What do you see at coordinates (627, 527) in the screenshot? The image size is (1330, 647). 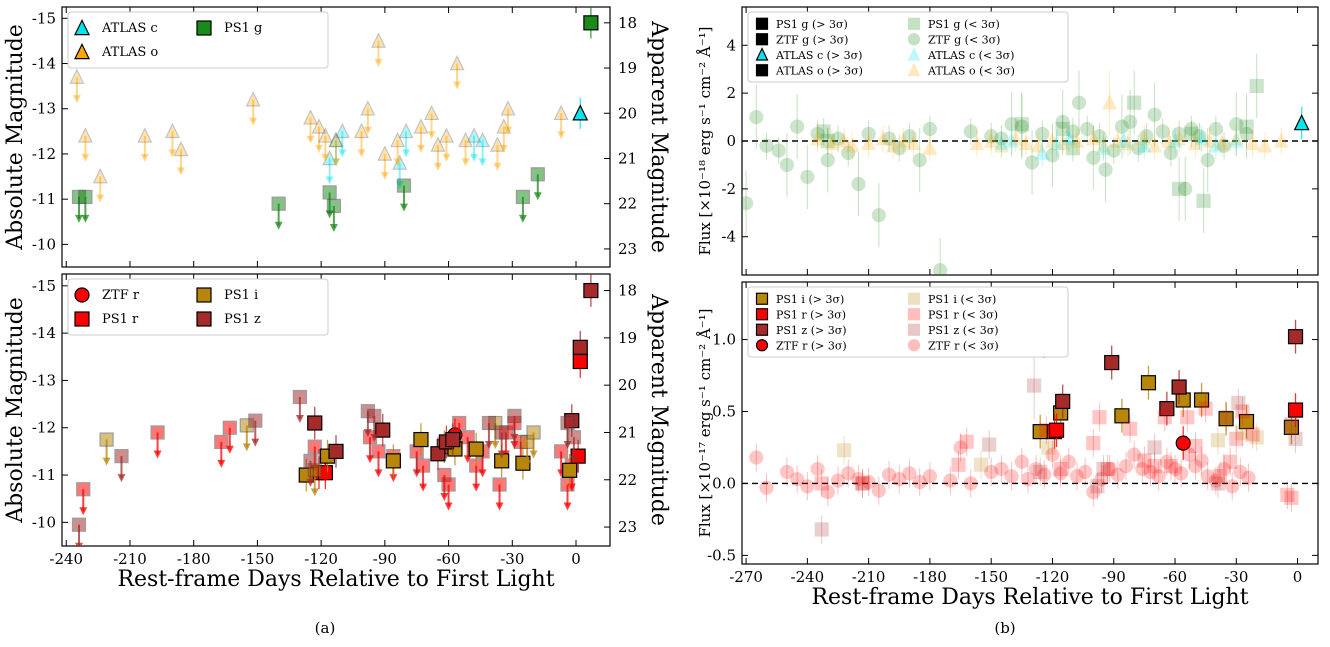 I see `y2-tick-label: 23` at bounding box center [627, 527].